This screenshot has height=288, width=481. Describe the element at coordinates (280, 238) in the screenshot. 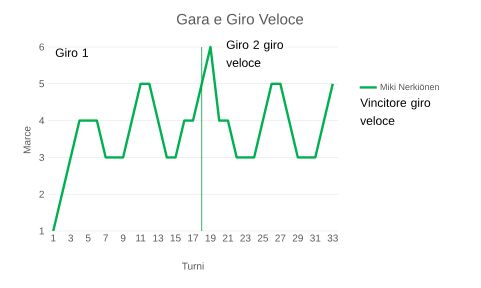

I see `x-tick-label: 27` at that location.